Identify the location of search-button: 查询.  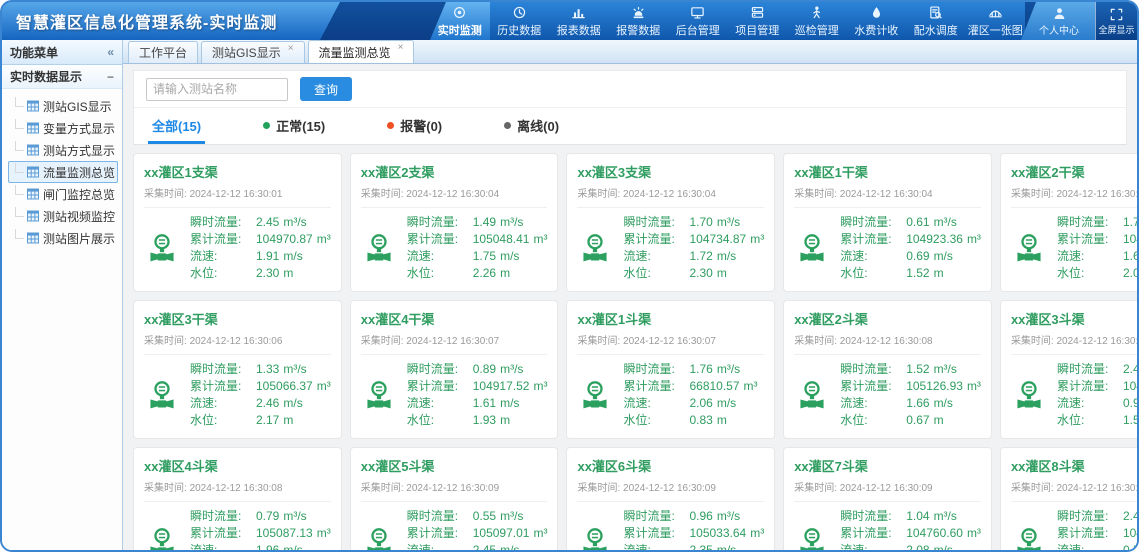
(326, 89).